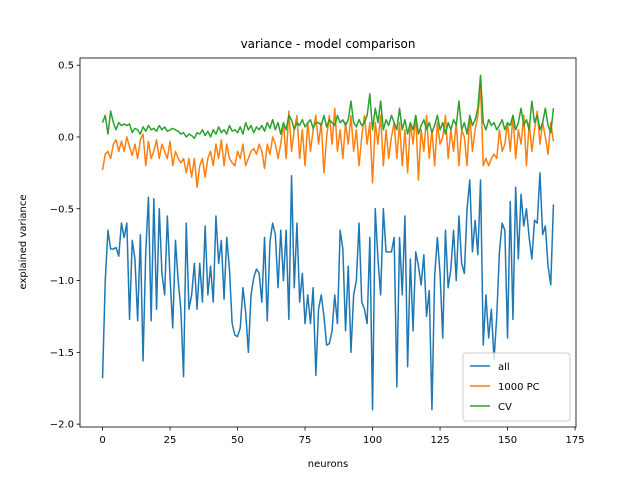 The height and width of the screenshot is (480, 640). Describe the element at coordinates (507, 440) in the screenshot. I see `x-tick-label: 150` at that location.